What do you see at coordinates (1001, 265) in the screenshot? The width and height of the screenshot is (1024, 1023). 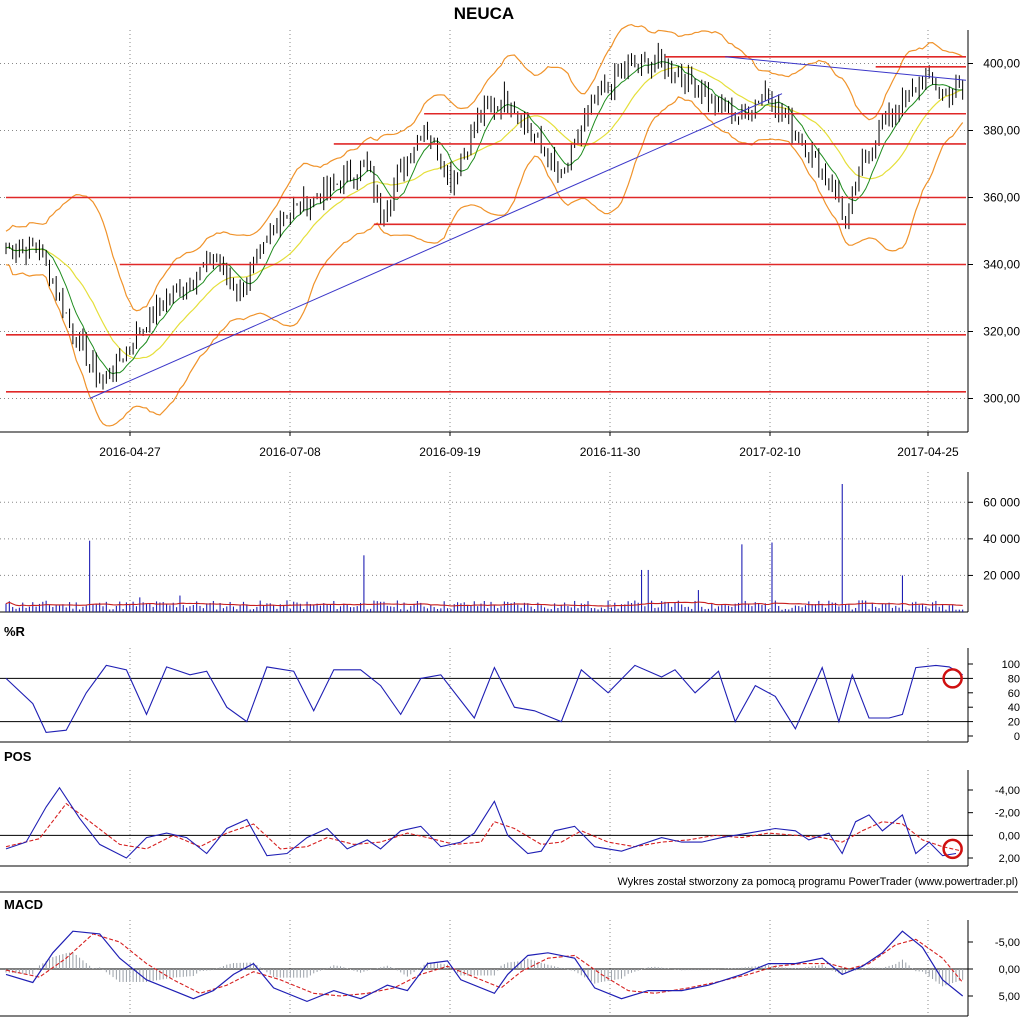 I see `price-ytick-label-3: 340,00` at bounding box center [1001, 265].